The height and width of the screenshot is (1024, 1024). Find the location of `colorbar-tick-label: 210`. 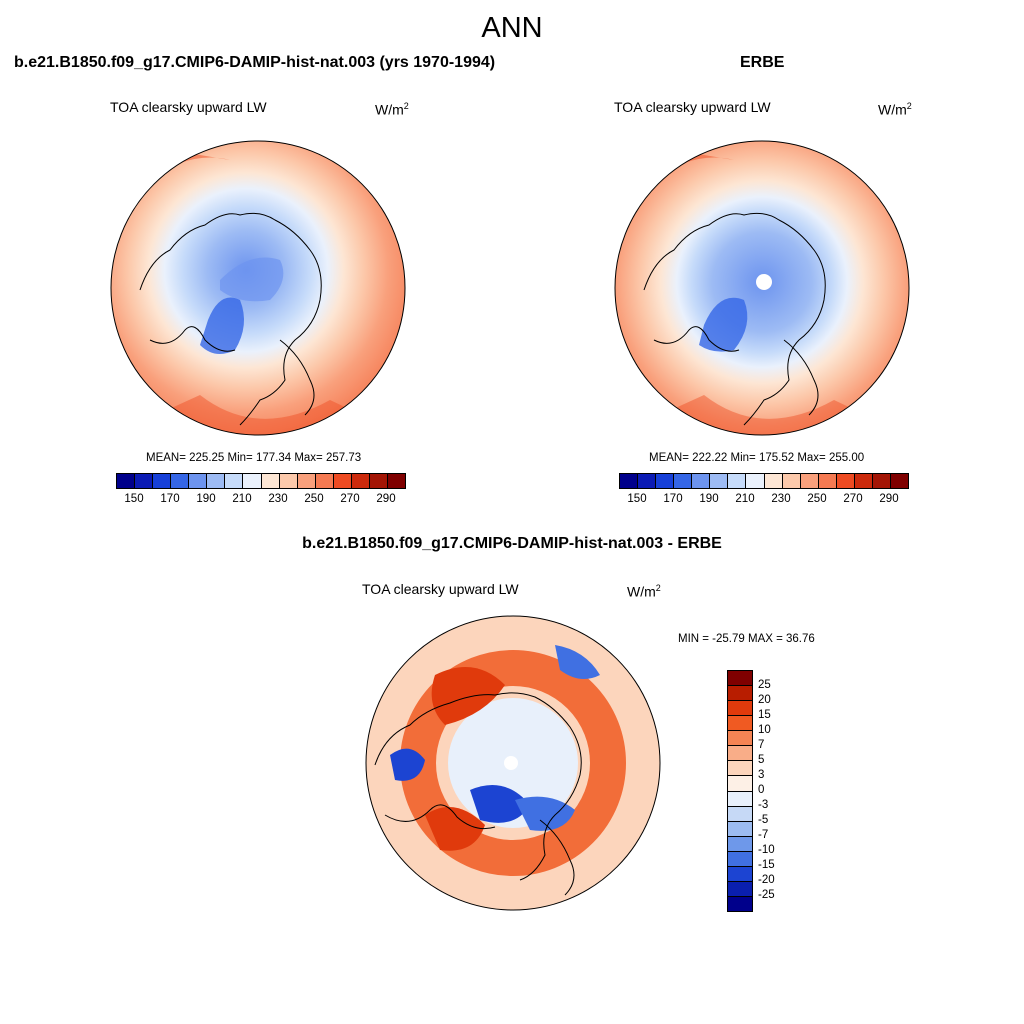

colorbar-tick-label: 210 is located at coordinates (745, 499).